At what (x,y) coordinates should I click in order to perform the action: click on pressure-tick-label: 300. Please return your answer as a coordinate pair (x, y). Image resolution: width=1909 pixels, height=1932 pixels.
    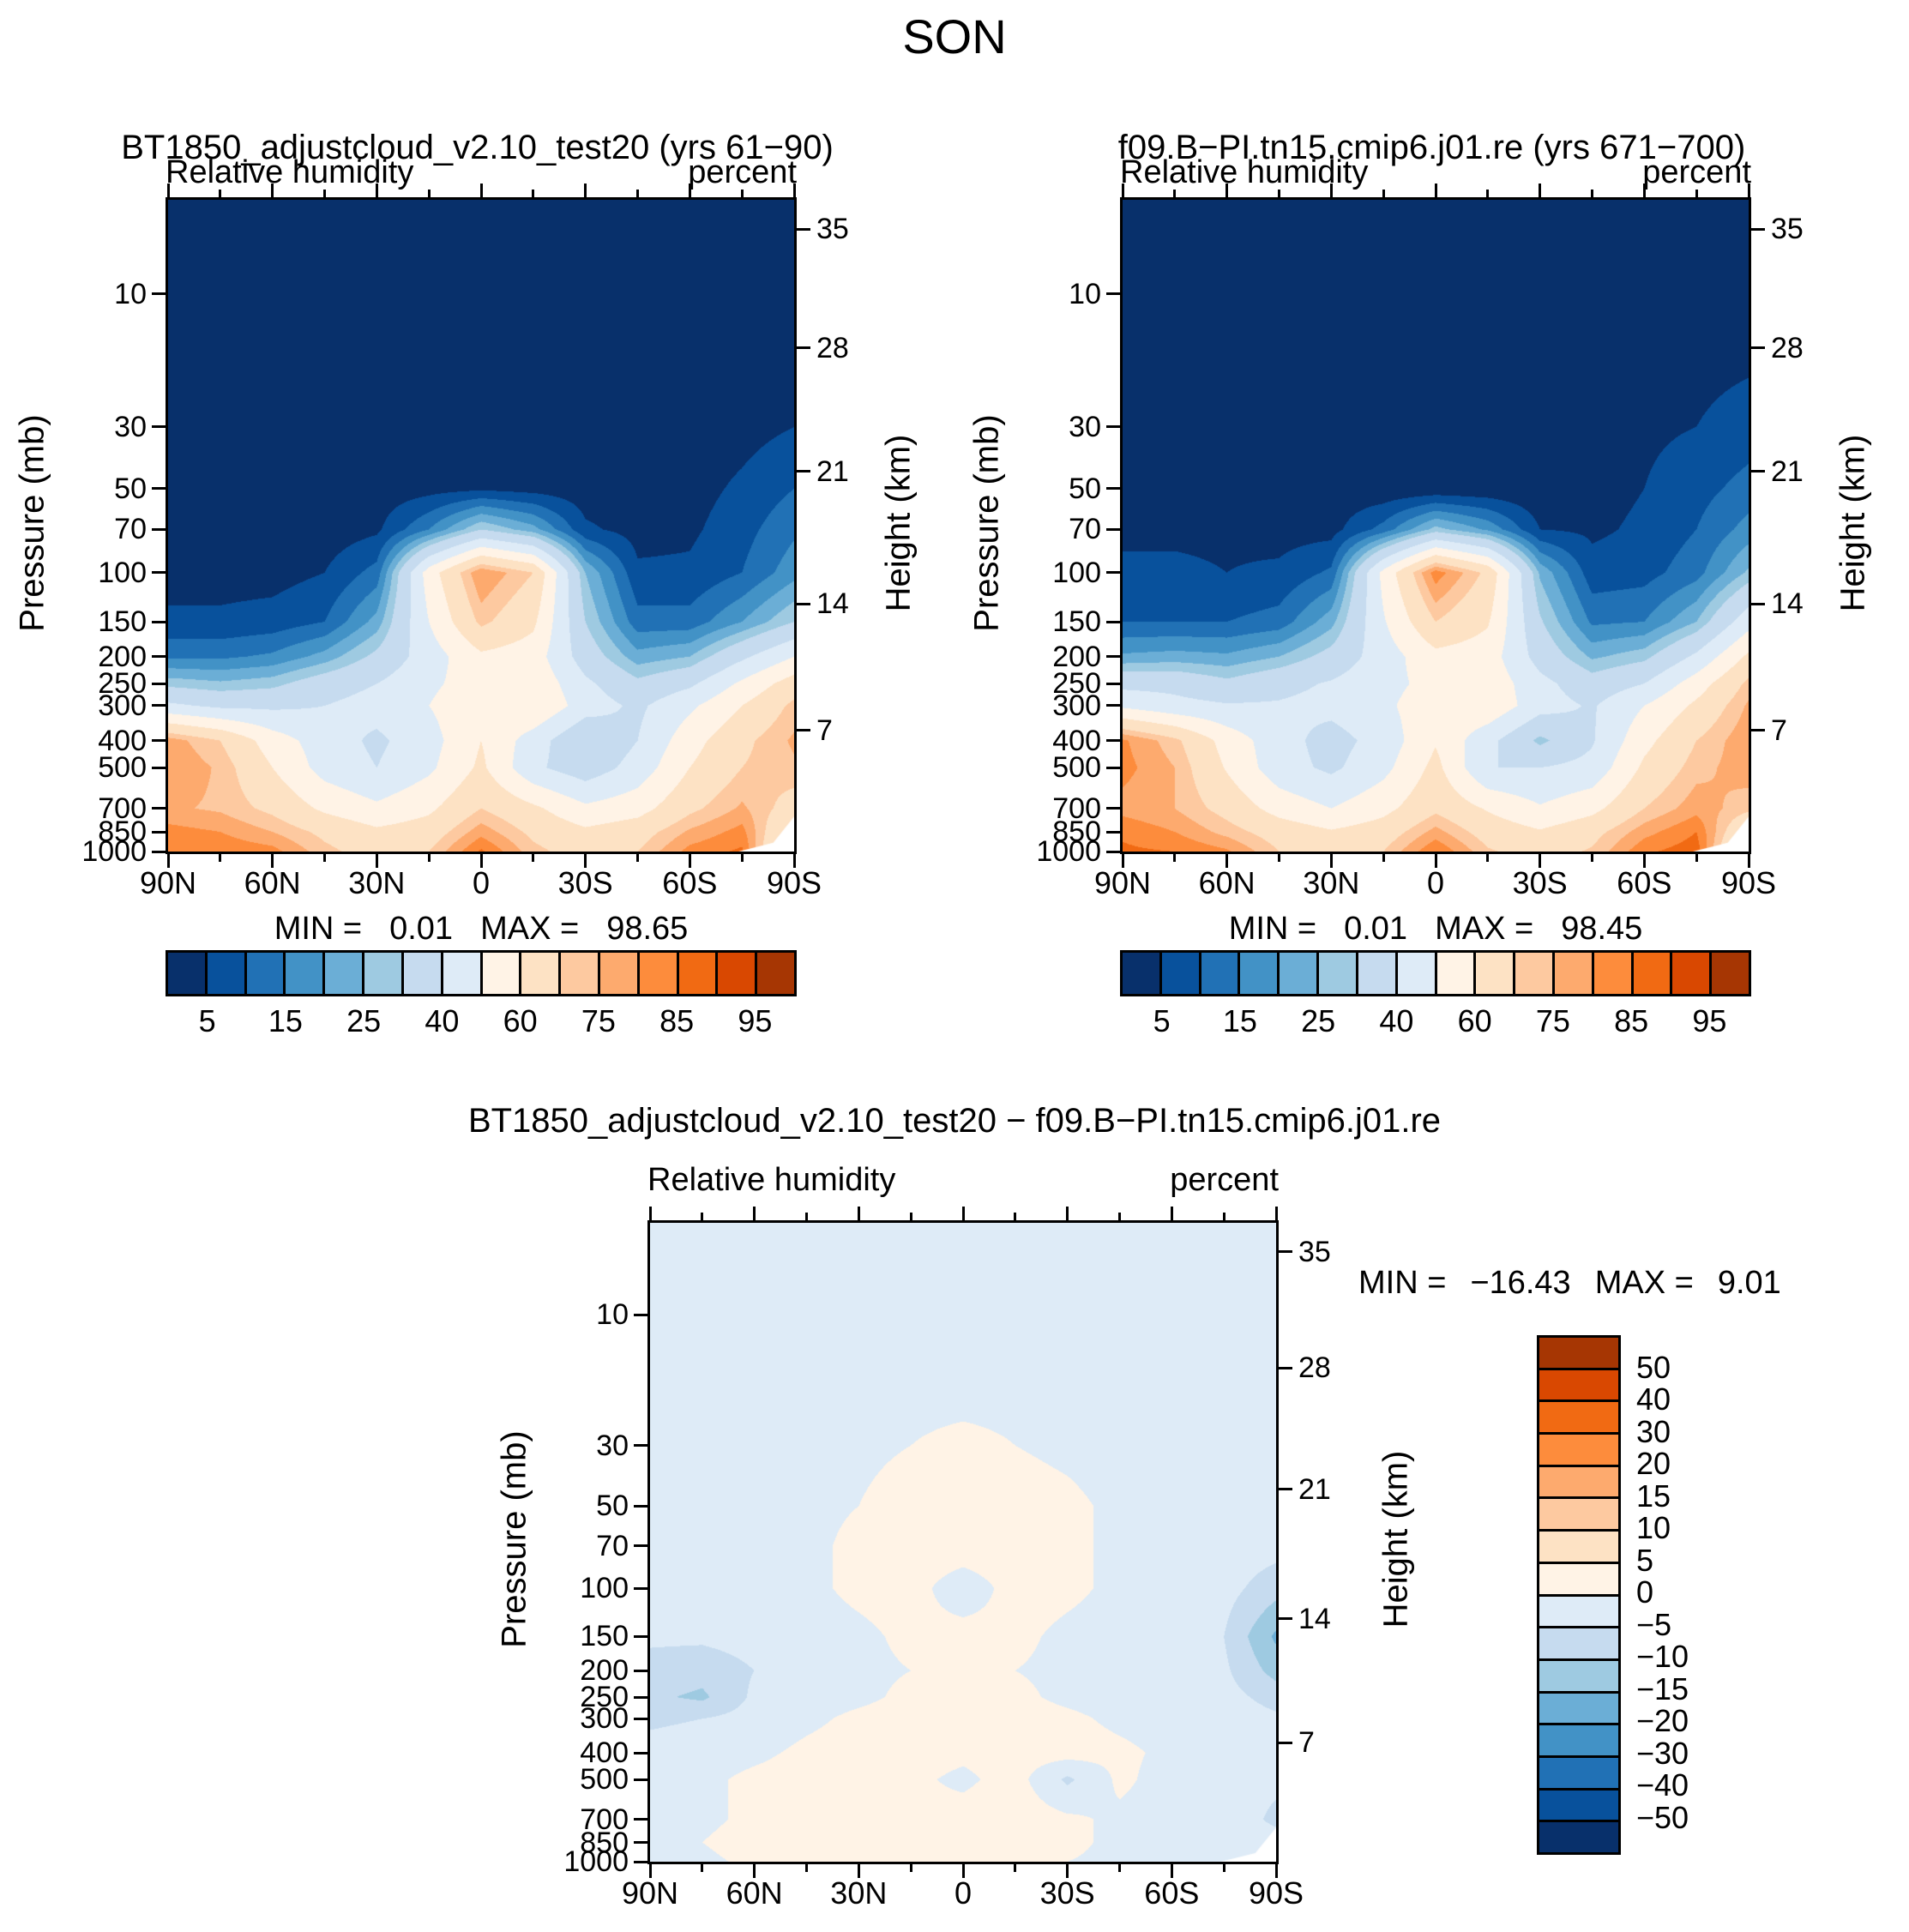
    Looking at the image, I should click on (1076, 705).